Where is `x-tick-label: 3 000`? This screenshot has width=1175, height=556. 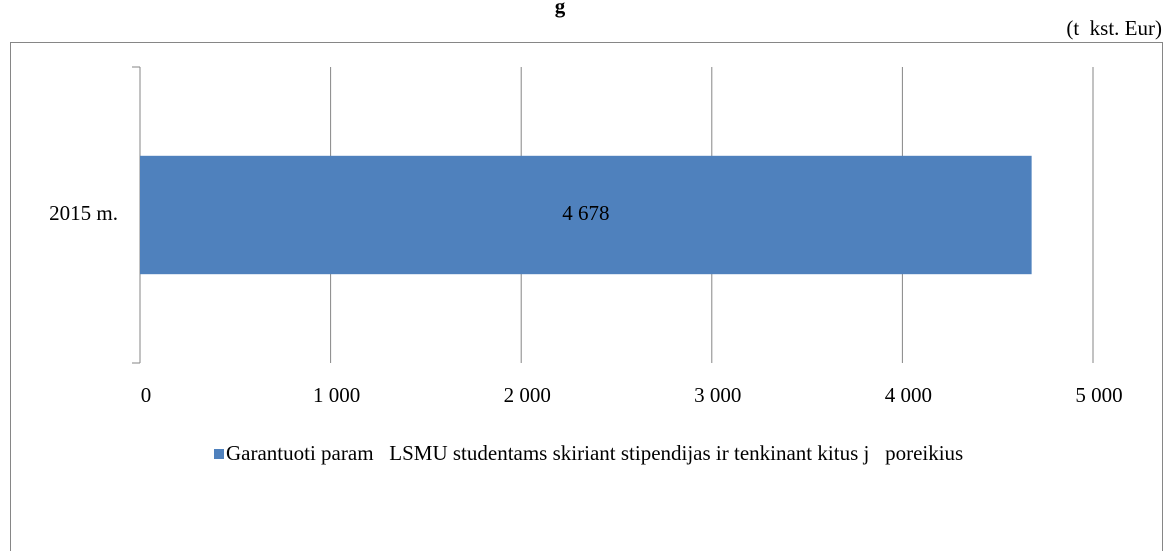 x-tick-label: 3 000 is located at coordinates (717, 395).